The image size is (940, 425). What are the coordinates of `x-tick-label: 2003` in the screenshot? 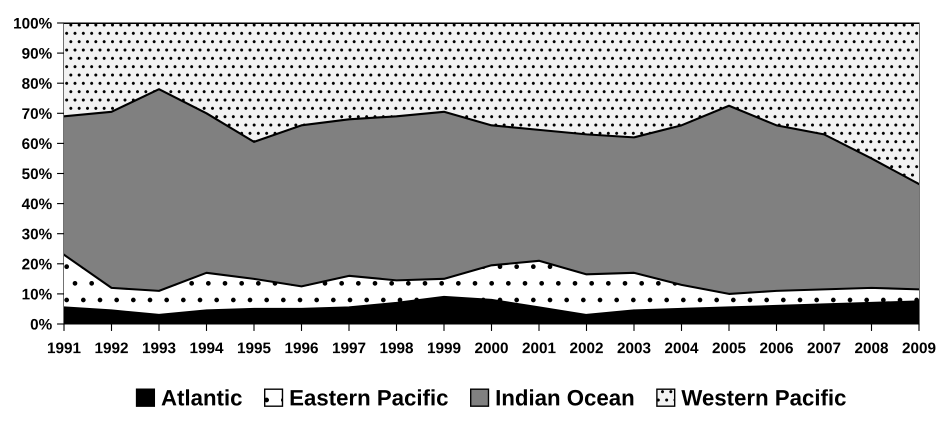 It's located at (634, 348).